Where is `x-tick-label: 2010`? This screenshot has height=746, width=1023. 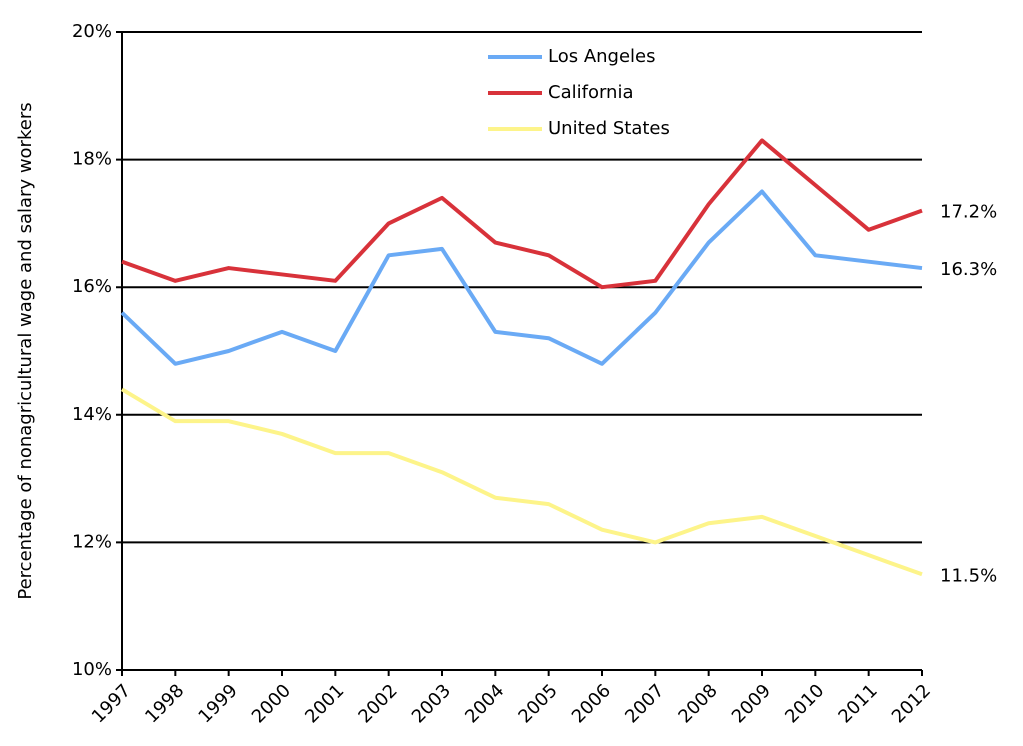
x-tick-label: 2010 is located at coordinates (804, 703).